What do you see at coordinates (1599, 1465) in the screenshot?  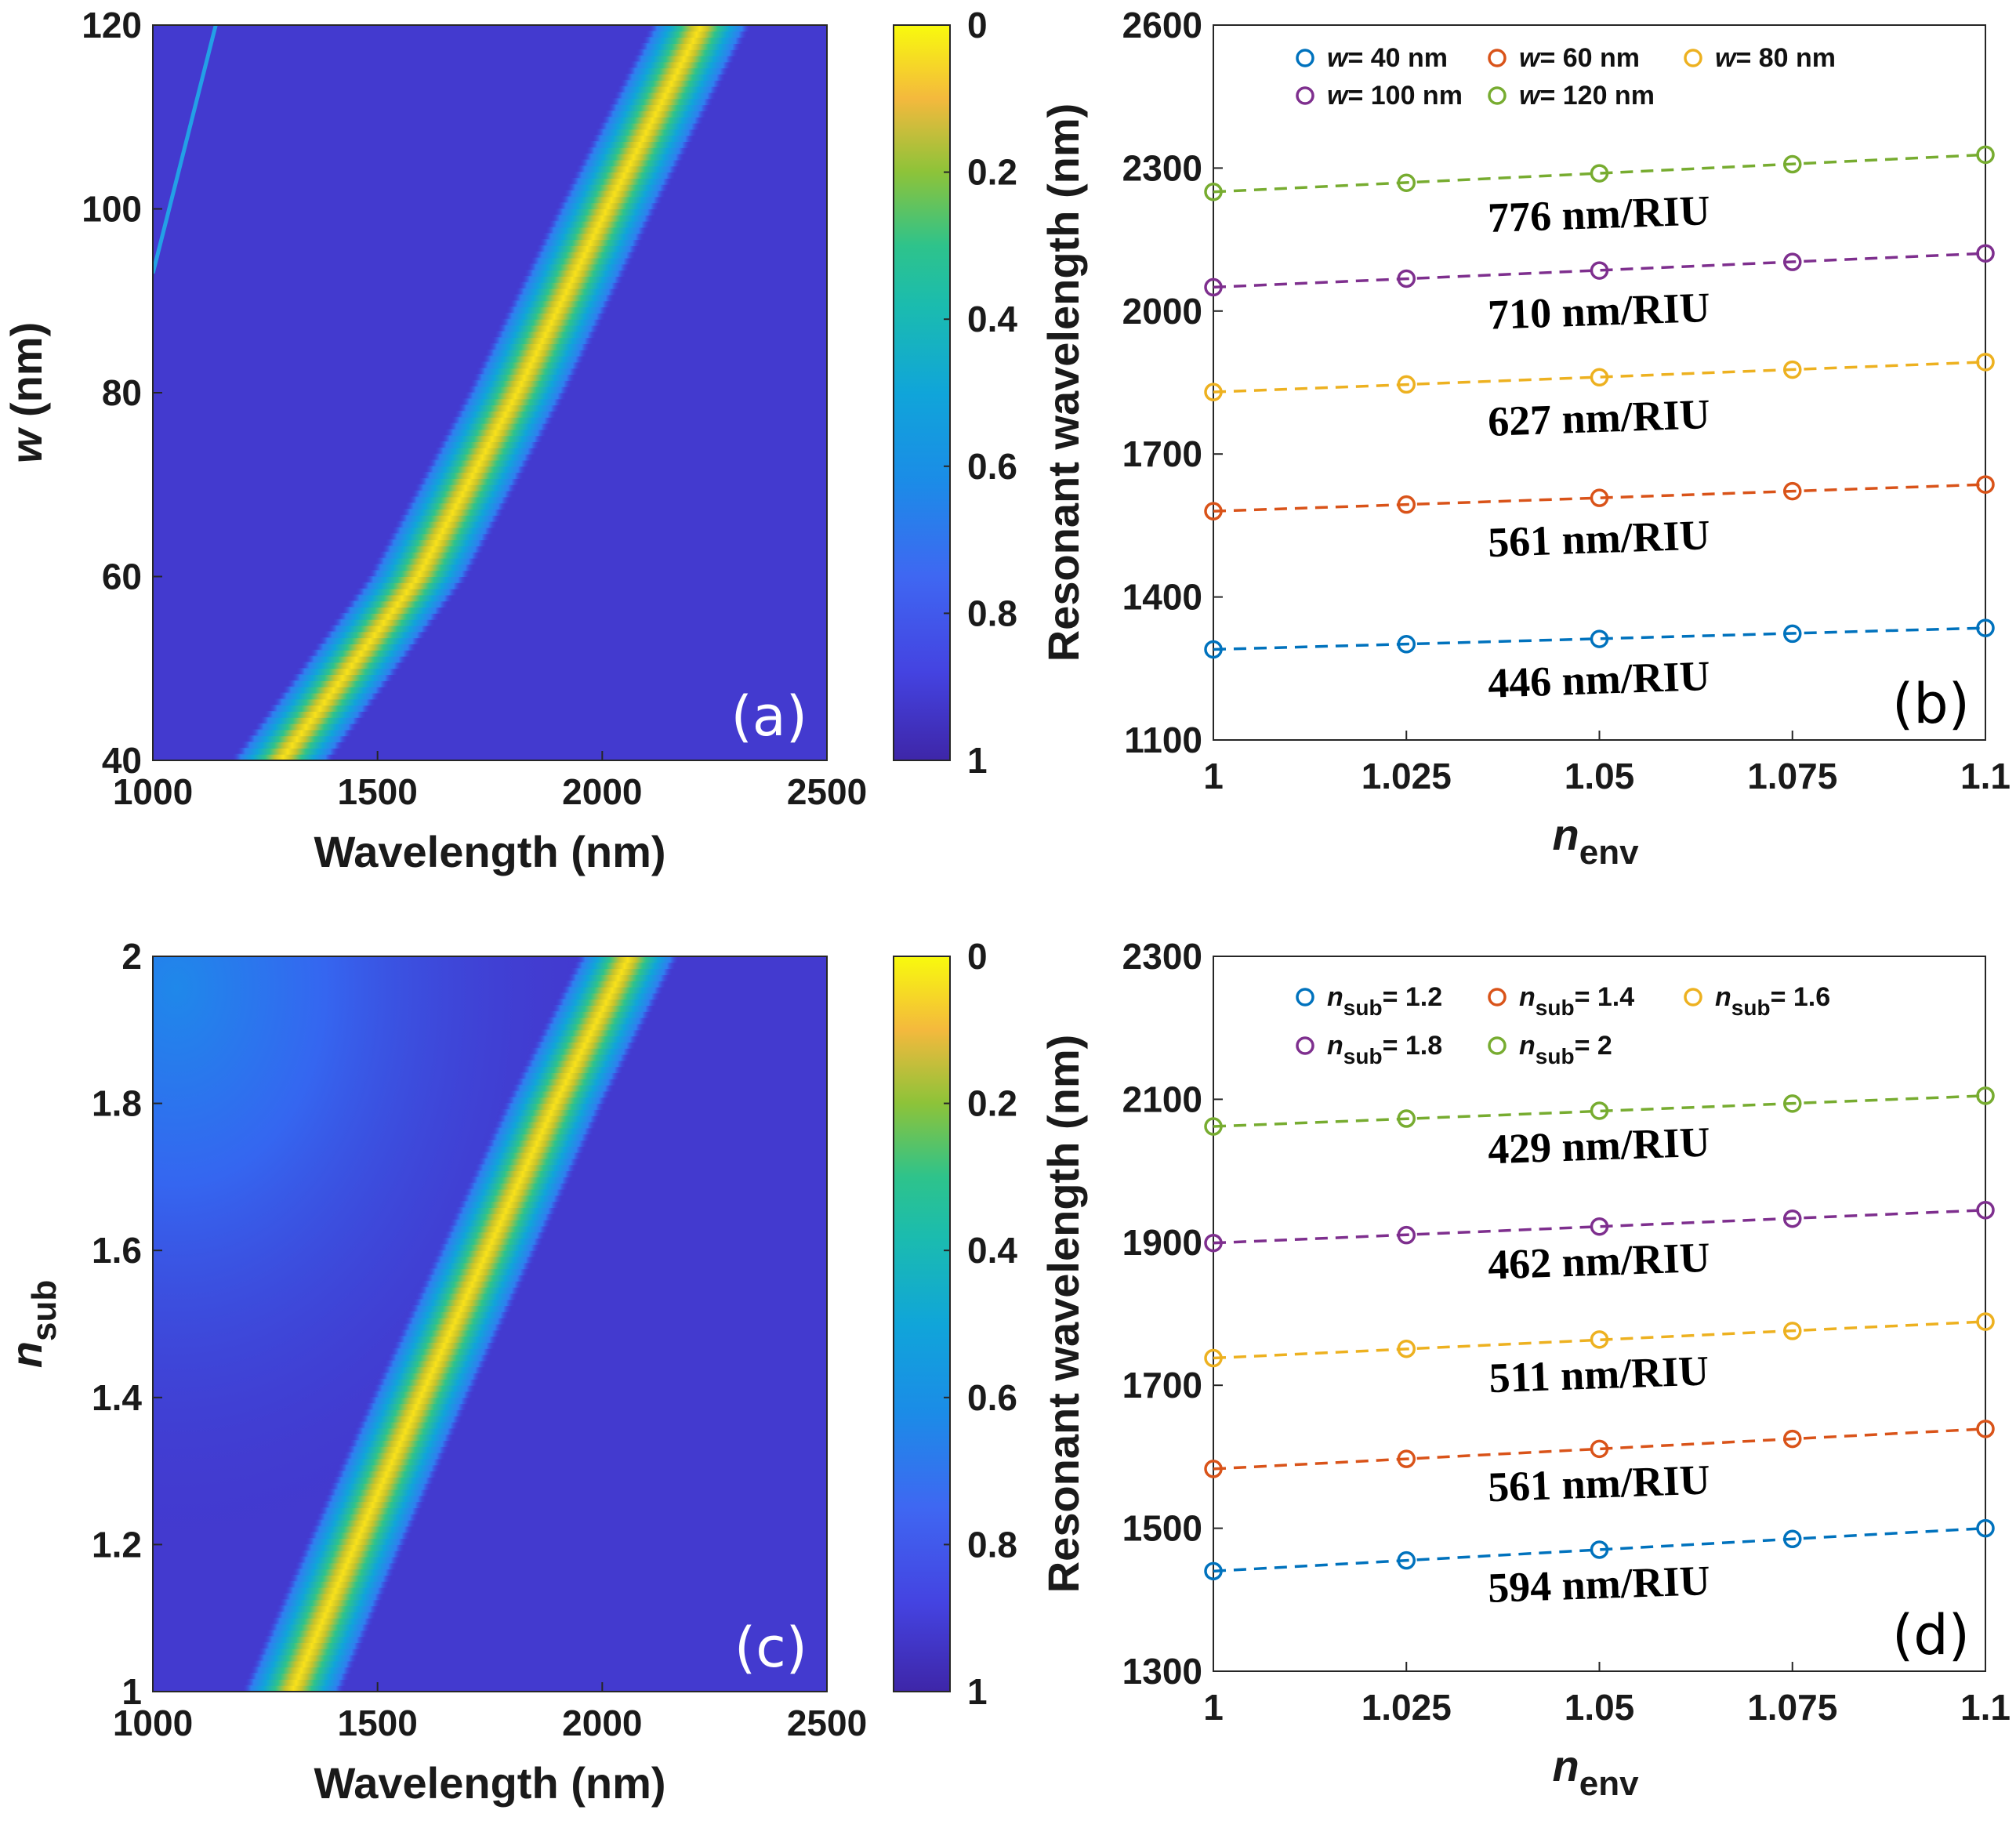 I see `series-1: 561 nm/RIU` at bounding box center [1599, 1465].